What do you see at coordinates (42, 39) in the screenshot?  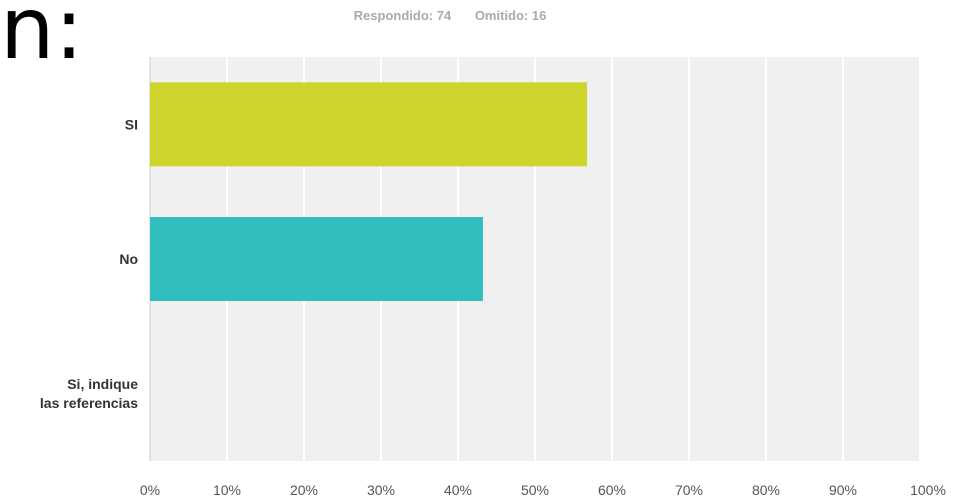 I see `cropped-heading-text: n:` at bounding box center [42, 39].